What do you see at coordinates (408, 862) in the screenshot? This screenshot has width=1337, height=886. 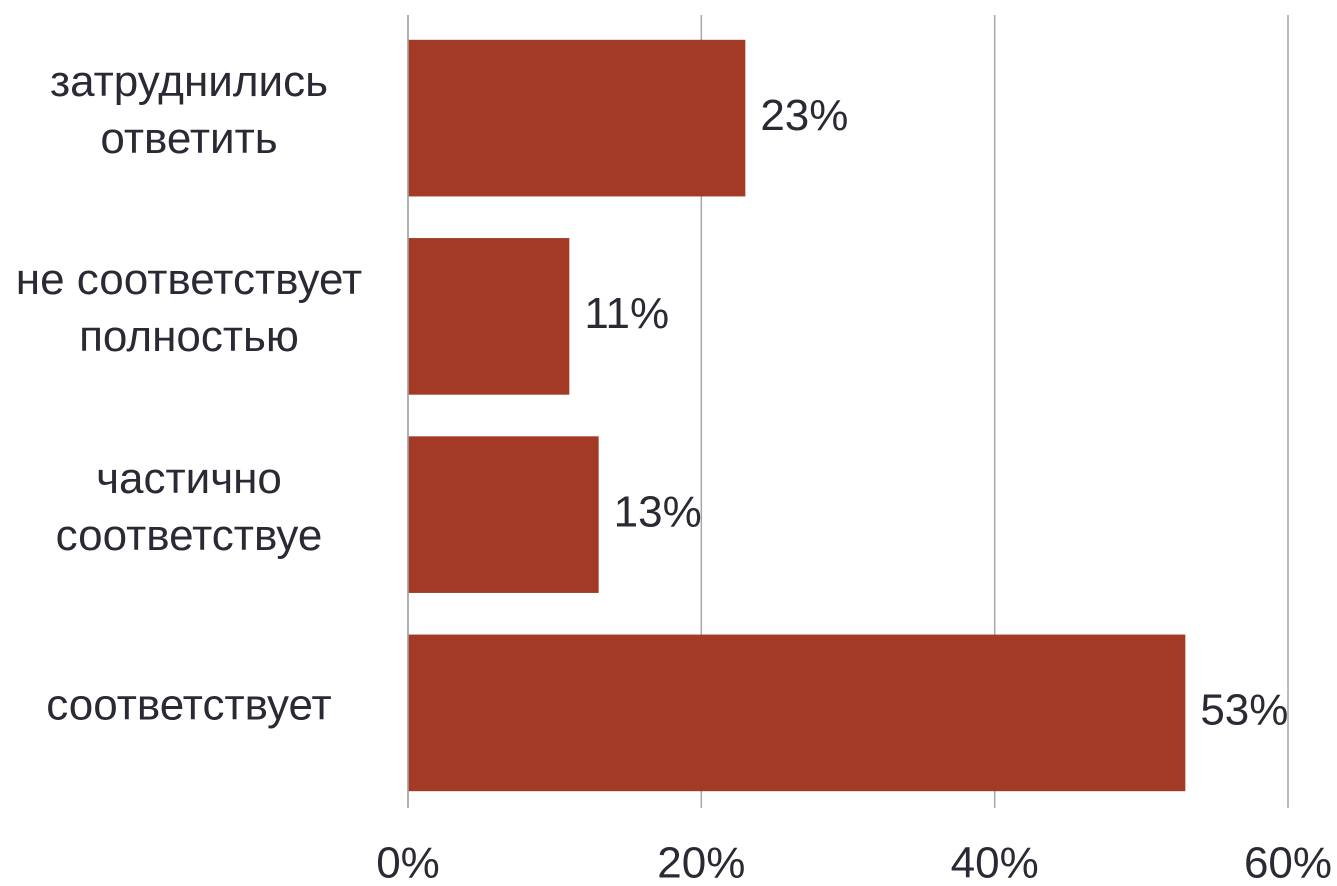 I see `x-tick-label: 0%` at bounding box center [408, 862].